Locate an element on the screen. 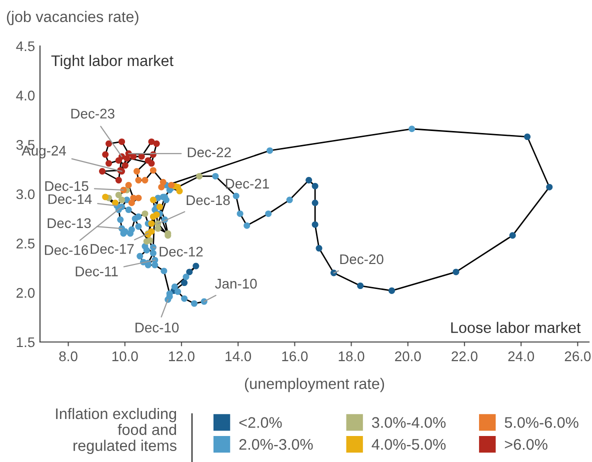 Image resolution: width=592 pixels, height=462 pixels. annotation: Dec-17 is located at coordinates (112, 249).